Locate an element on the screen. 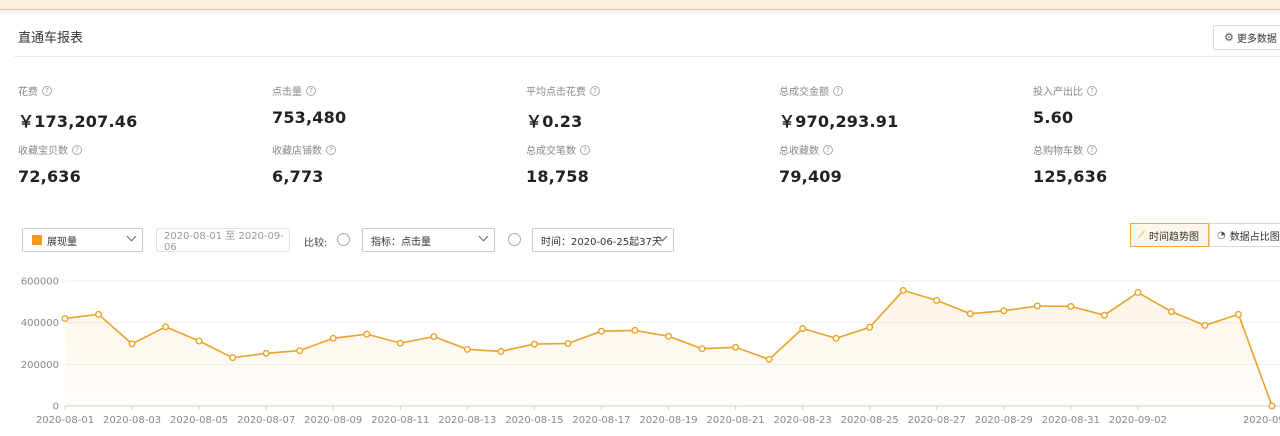 The image size is (1280, 436). metric-total-sales: 总成交金额? ￥970,293.91 is located at coordinates (899, 107).